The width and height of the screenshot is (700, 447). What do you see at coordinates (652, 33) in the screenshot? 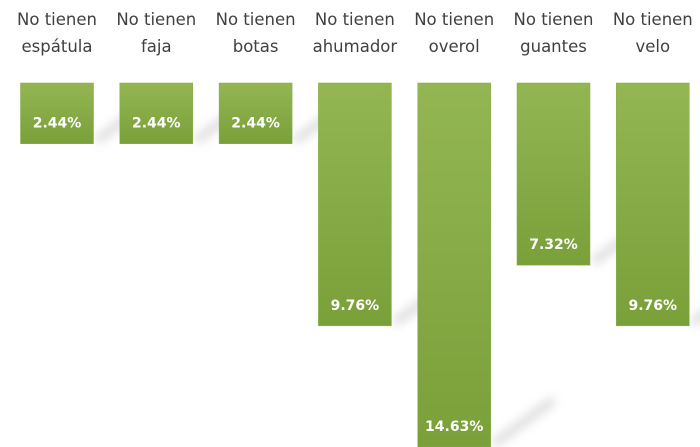
I see `category-label: No tienen velo` at bounding box center [652, 33].